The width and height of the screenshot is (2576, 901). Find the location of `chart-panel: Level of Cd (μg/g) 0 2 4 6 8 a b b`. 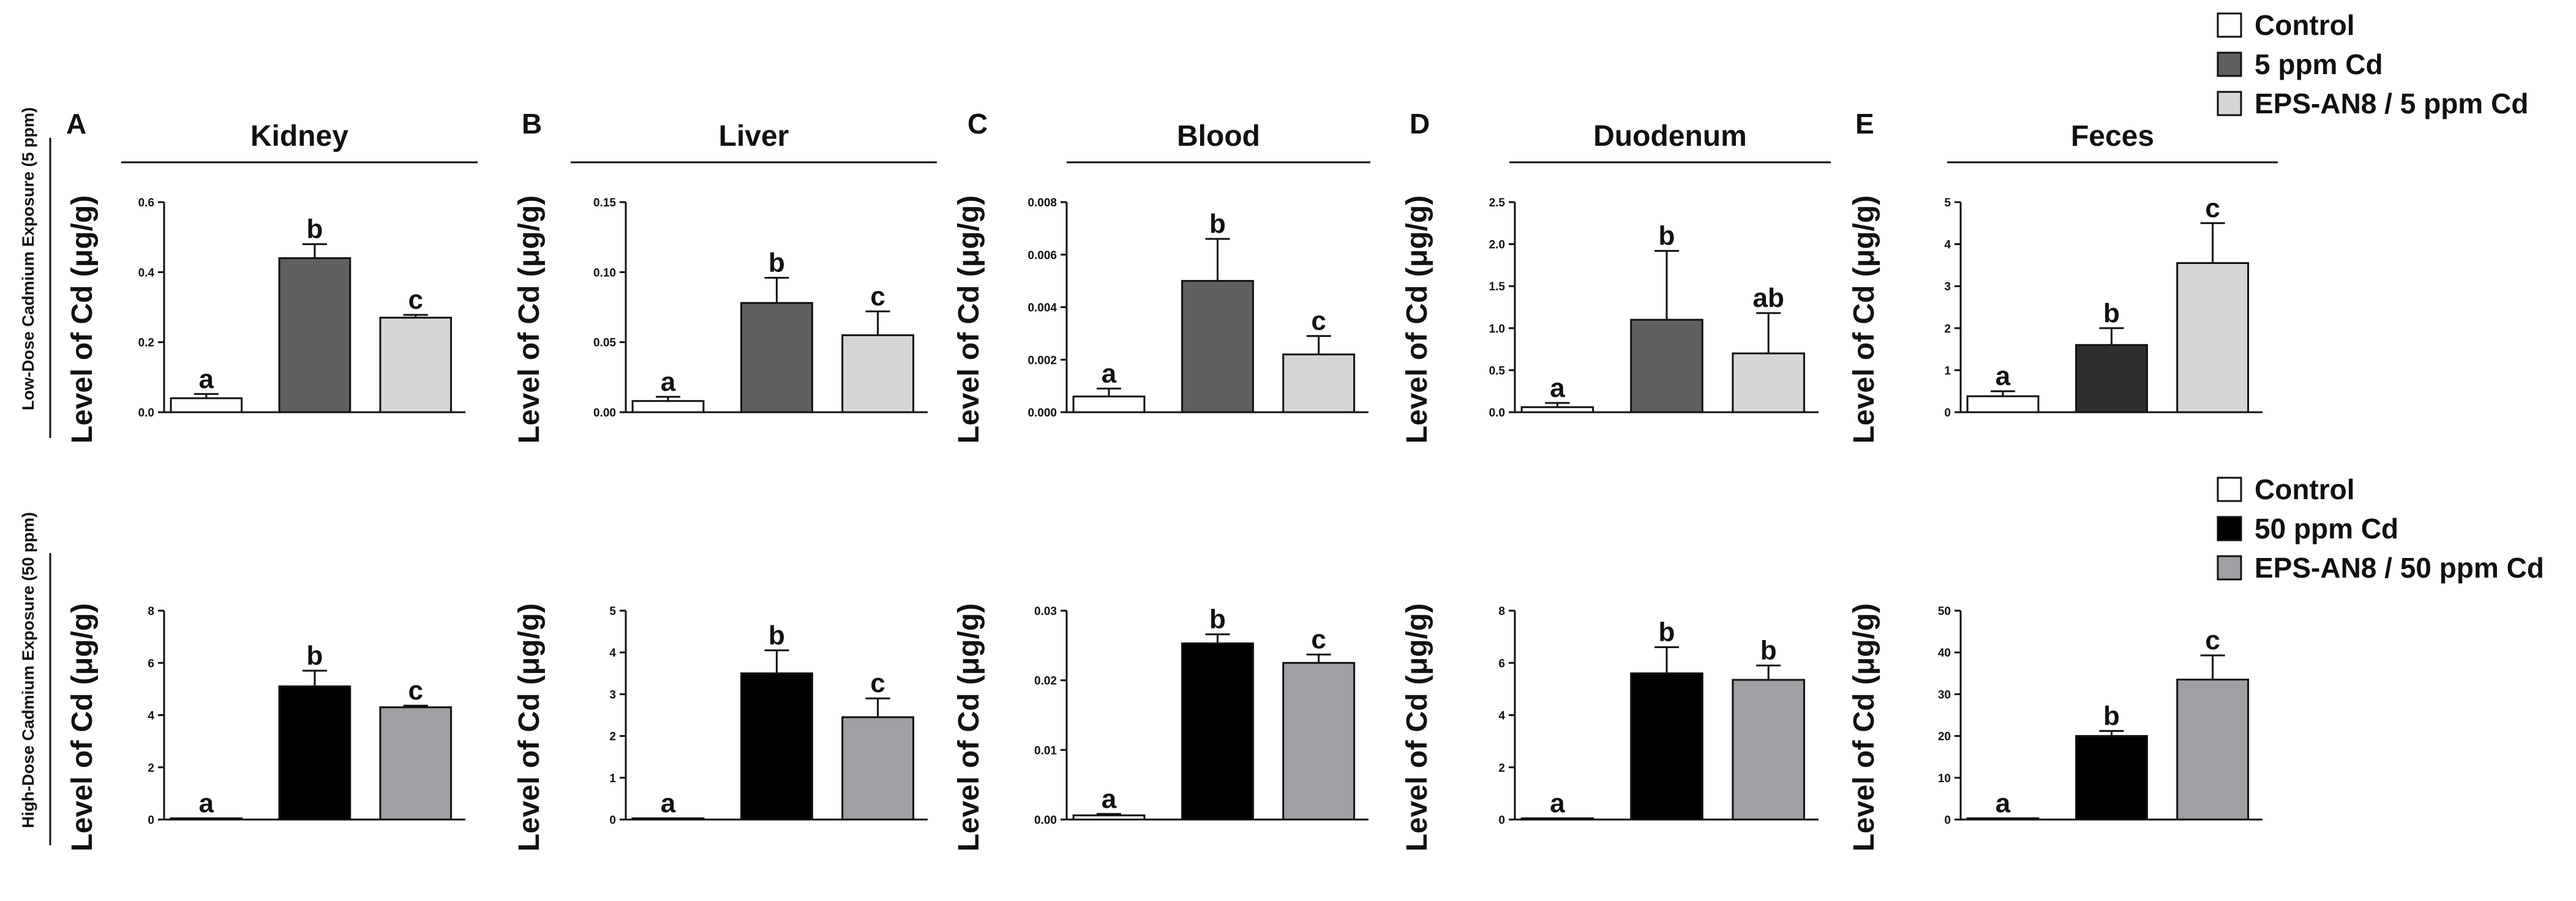

chart-panel: Level of Cd (μg/g) 0 2 4 6 8 a b b is located at coordinates (1610, 727).